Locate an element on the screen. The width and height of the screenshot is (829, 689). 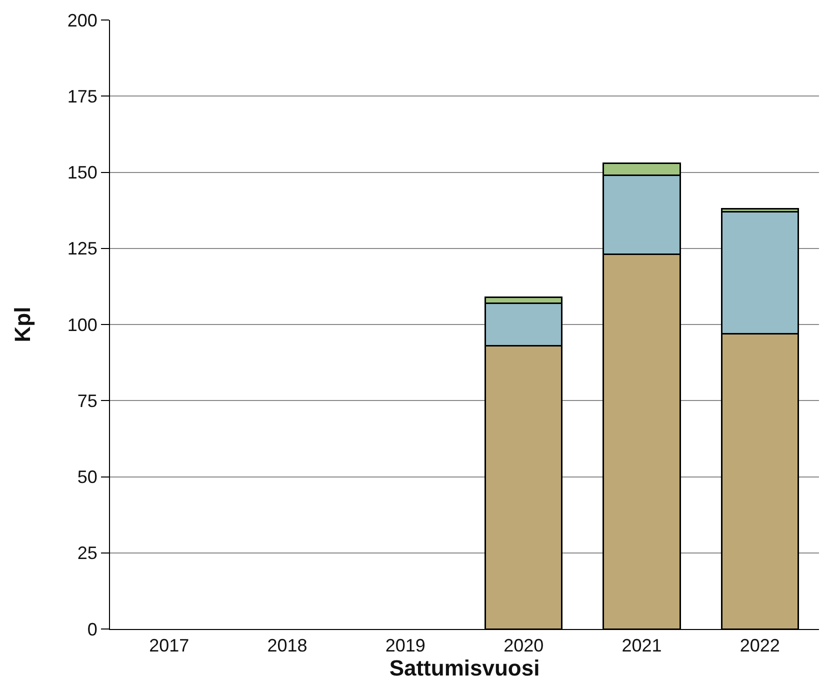
y-tick-label: 50 is located at coordinates (87, 477).